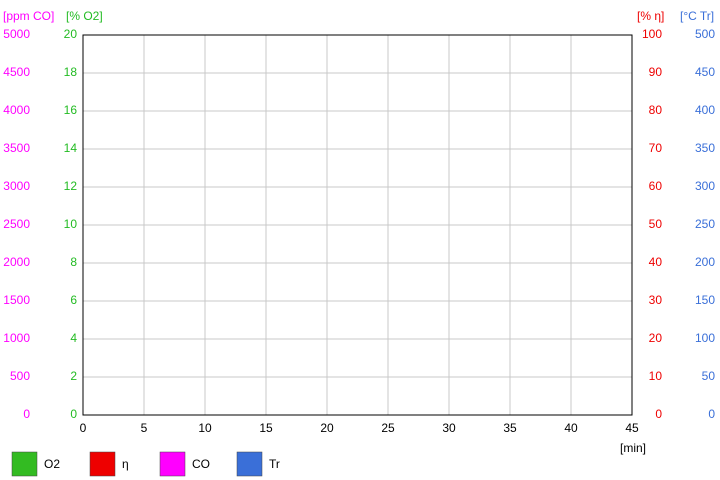 The image size is (720, 480). I want to click on y-tick-label: 3500, so click(16, 148).